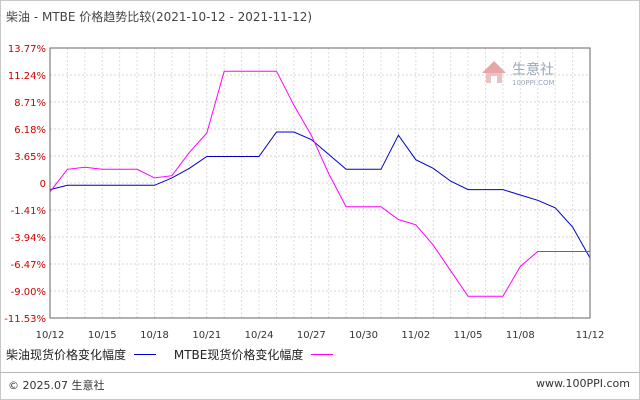 This screenshot has height=400, width=640. Describe the element at coordinates (30, 103) in the screenshot. I see `y-tick-label: 8.71%` at that location.